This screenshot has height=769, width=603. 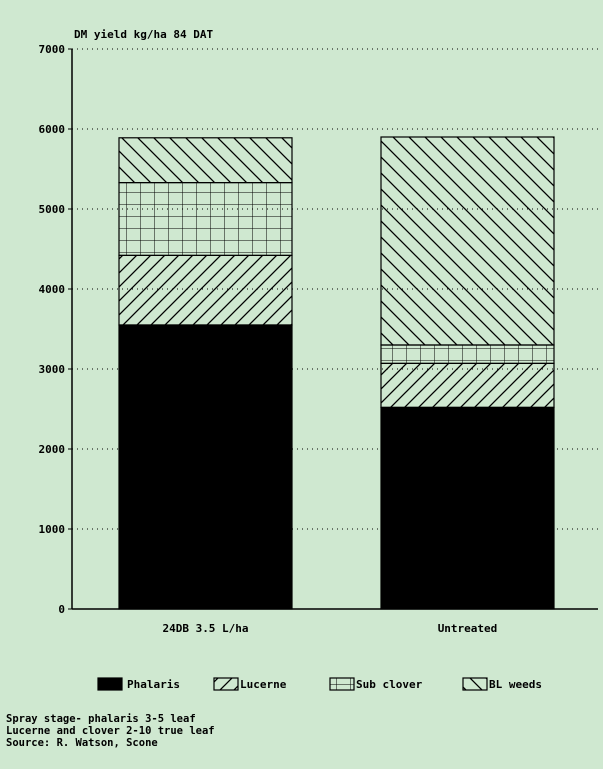 I want to click on legend: Phalaris Lucerne Sub clover BL weeds, so click(x=319, y=684).